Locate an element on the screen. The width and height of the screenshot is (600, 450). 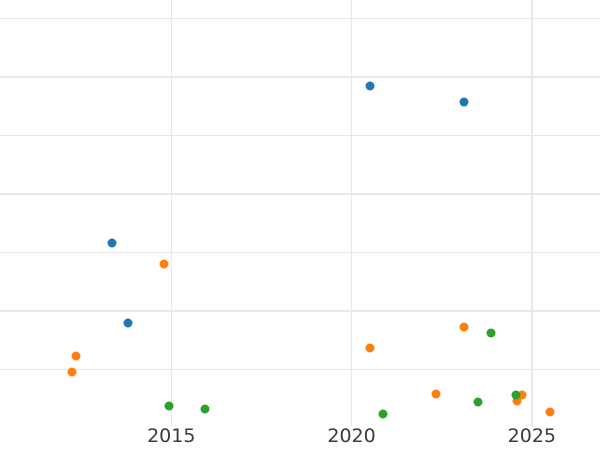
x-tick-label: 2015 is located at coordinates (171, 436).